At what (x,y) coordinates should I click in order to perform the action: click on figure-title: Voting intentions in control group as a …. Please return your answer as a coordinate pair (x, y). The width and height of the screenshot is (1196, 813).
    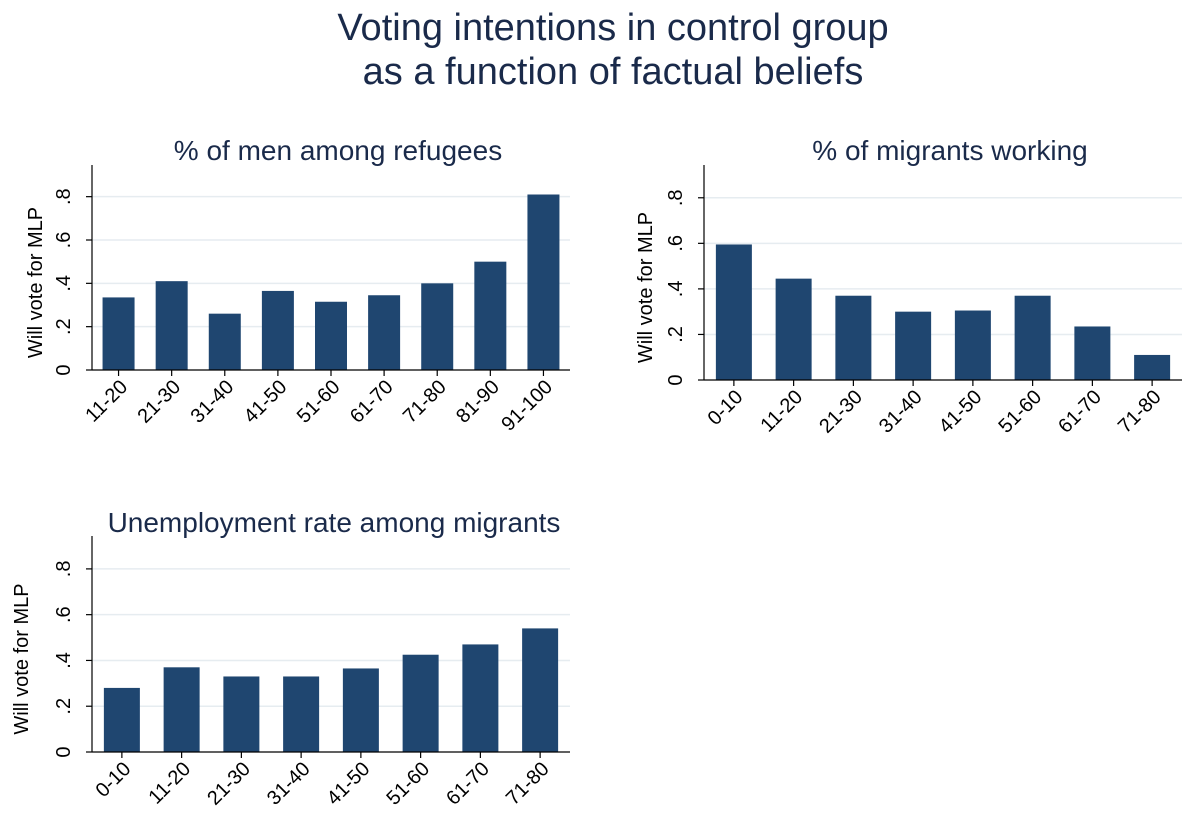
    Looking at the image, I should click on (598, 50).